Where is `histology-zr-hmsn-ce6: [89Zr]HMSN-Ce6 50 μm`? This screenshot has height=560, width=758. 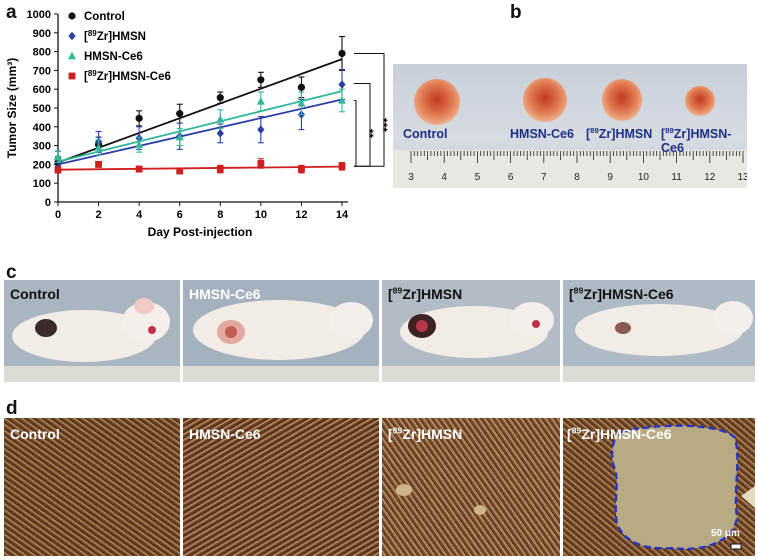
histology-zr-hmsn-ce6: [89Zr]HMSN-Ce6 50 μm is located at coordinates (659, 487).